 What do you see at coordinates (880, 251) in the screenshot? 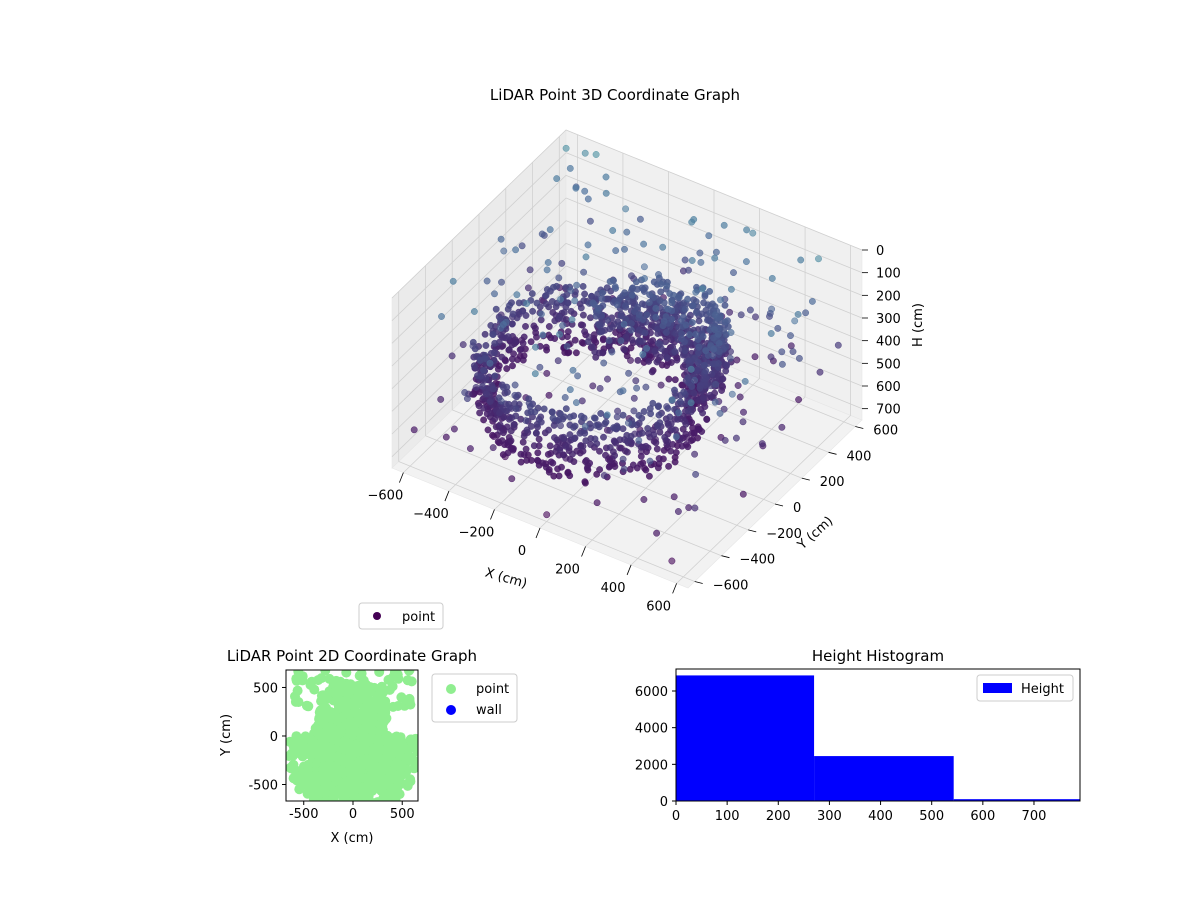
I see `z-tick-label: 0` at bounding box center [880, 251].